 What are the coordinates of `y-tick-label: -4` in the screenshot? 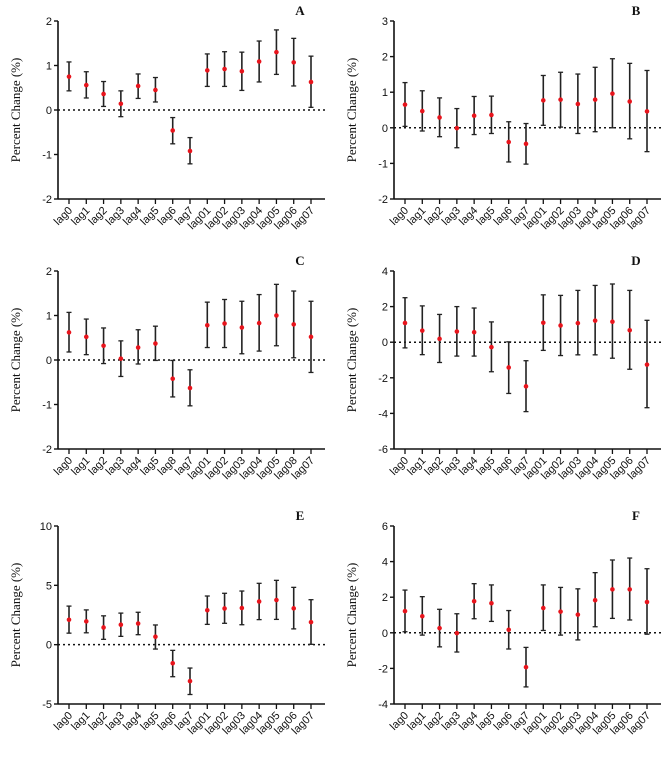 It's located at (383, 705).